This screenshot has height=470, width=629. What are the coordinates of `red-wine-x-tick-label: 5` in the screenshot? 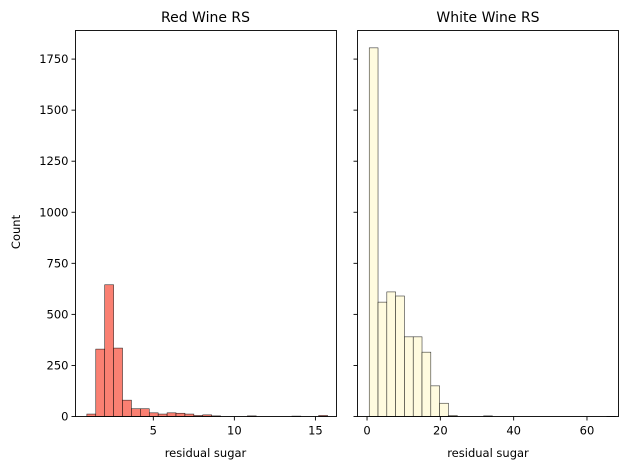 It's located at (153, 431).